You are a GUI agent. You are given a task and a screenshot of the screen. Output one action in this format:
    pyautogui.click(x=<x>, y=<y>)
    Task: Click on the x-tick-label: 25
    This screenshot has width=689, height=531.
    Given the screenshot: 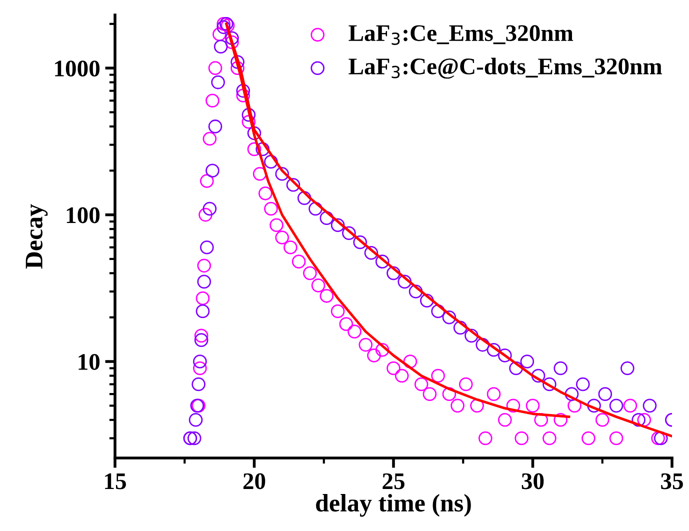 What is the action you would take?
    pyautogui.click(x=393, y=481)
    